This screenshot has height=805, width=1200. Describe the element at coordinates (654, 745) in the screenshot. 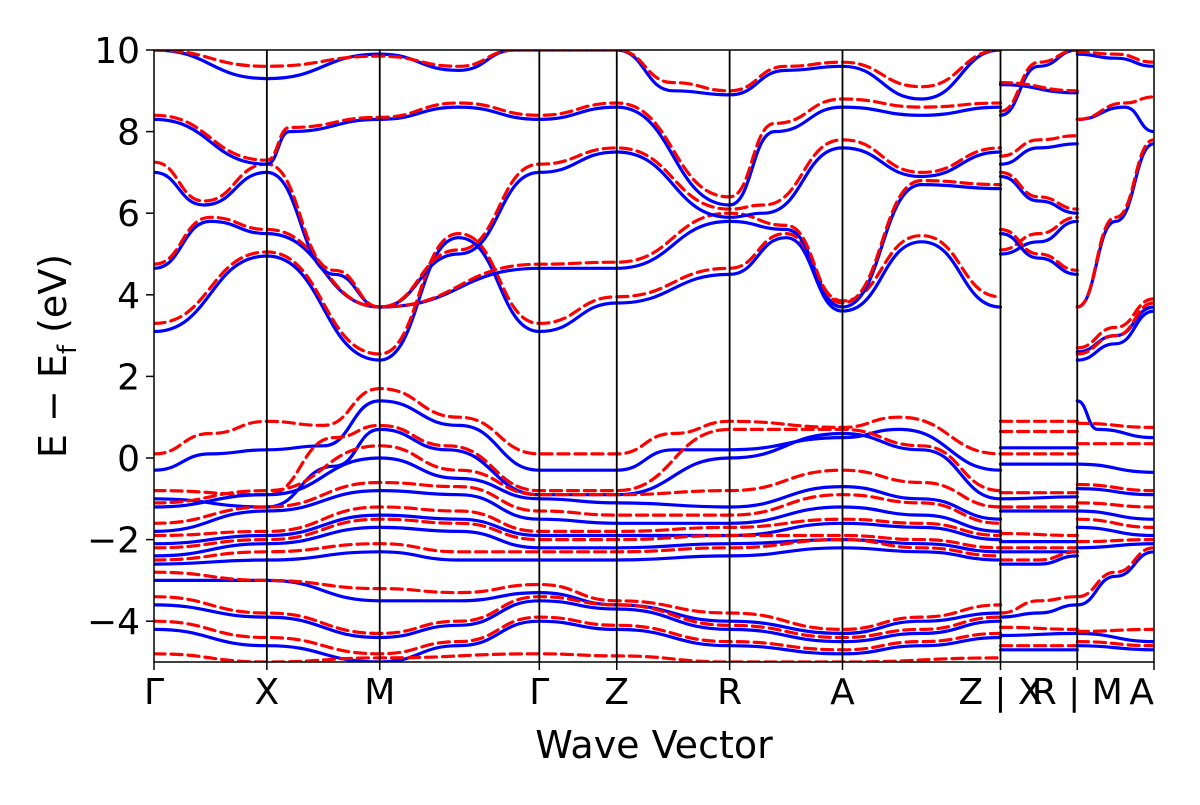

I see `x-axis-label: Wave Vector` at that location.